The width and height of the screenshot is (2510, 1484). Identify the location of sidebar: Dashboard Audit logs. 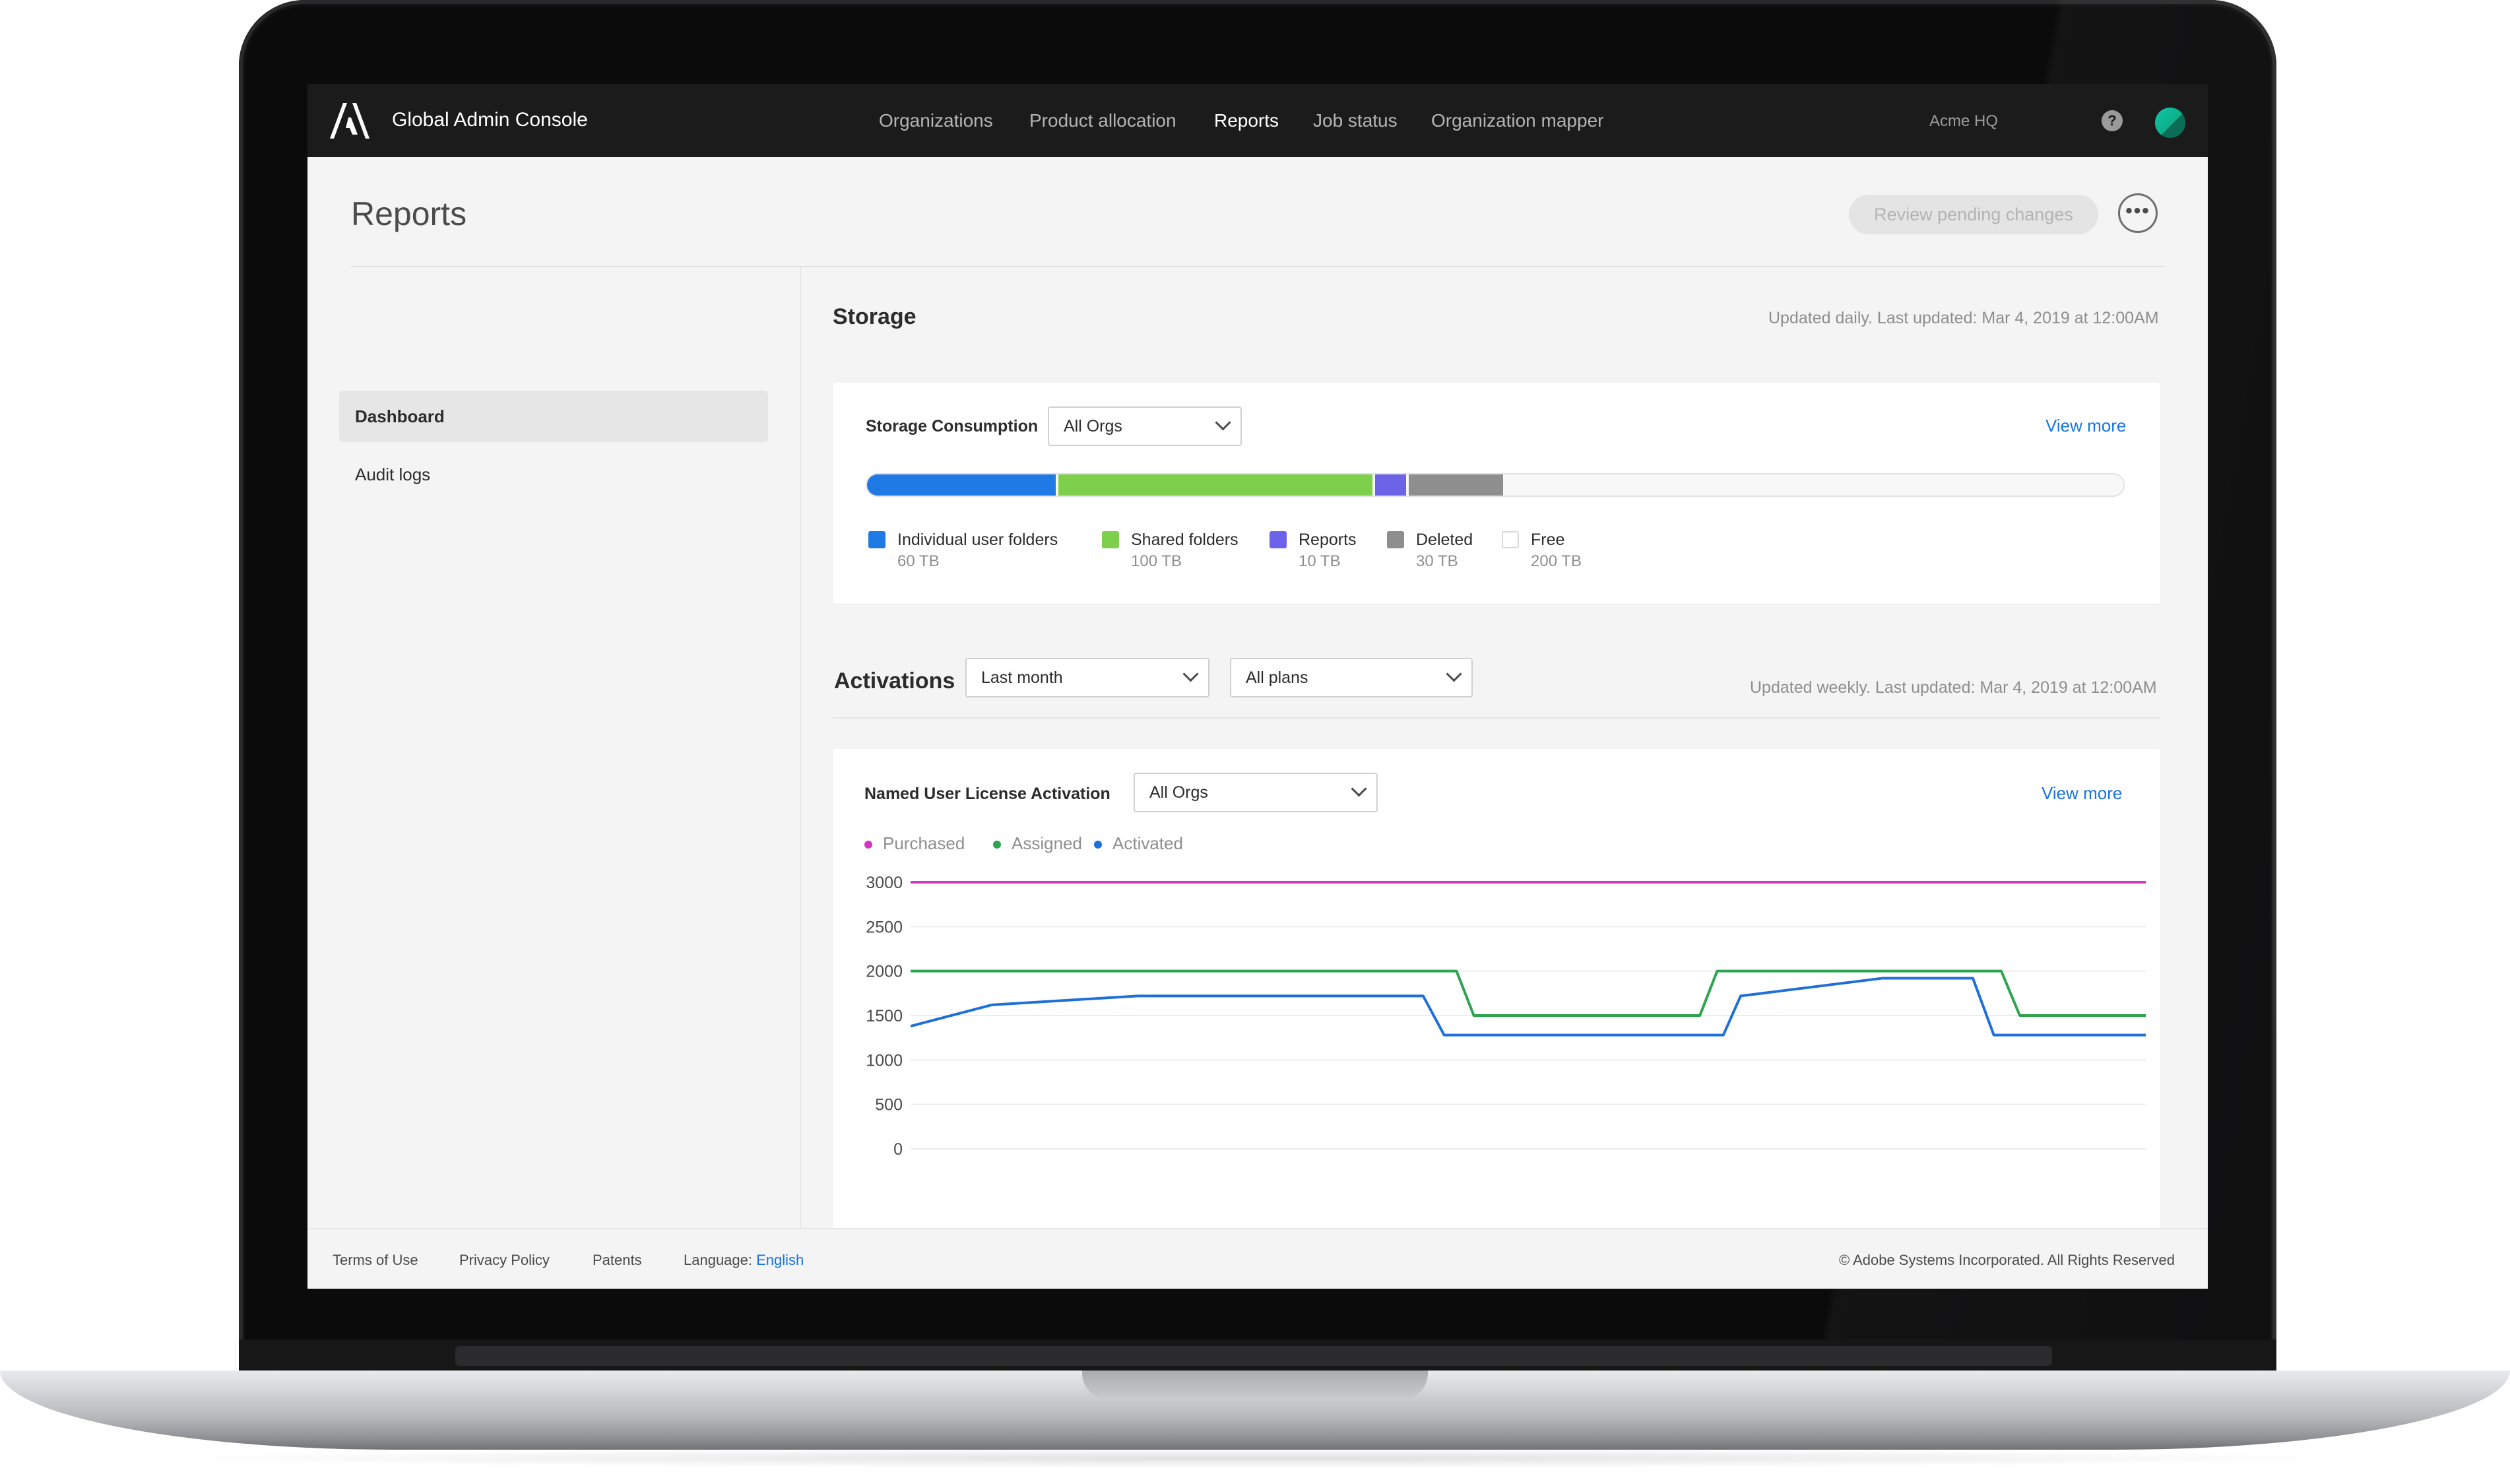
(553, 778).